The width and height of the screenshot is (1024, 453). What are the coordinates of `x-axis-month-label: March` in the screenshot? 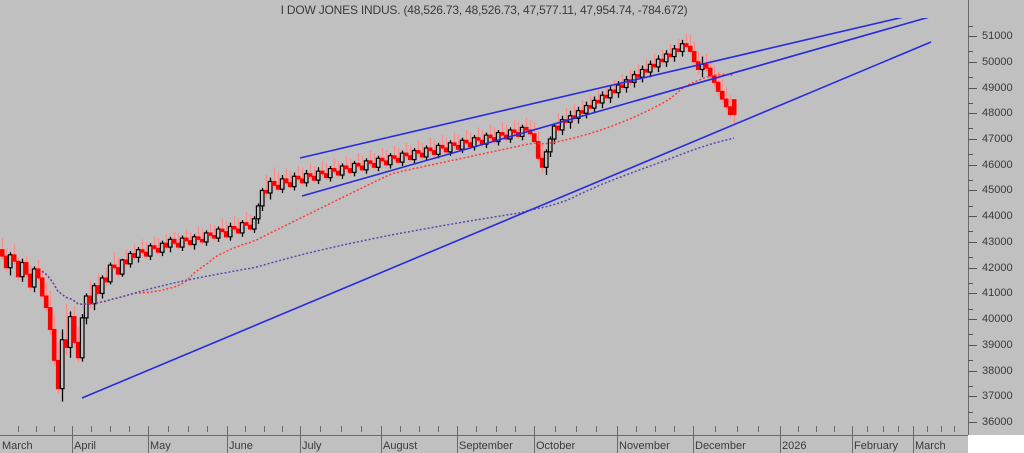 It's located at (930, 446).